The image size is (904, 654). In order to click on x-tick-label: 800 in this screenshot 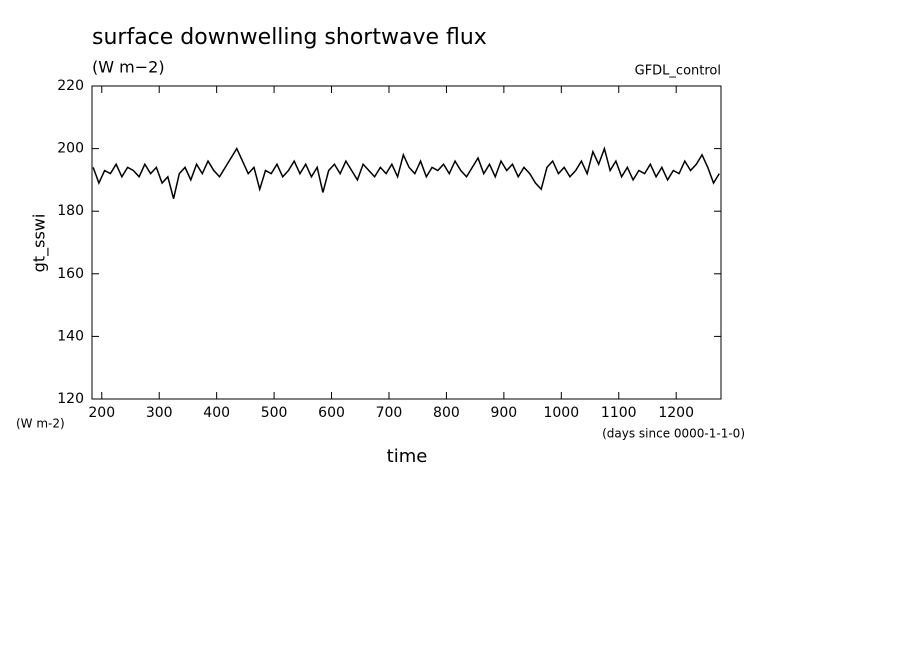, I will do `click(446, 413)`.